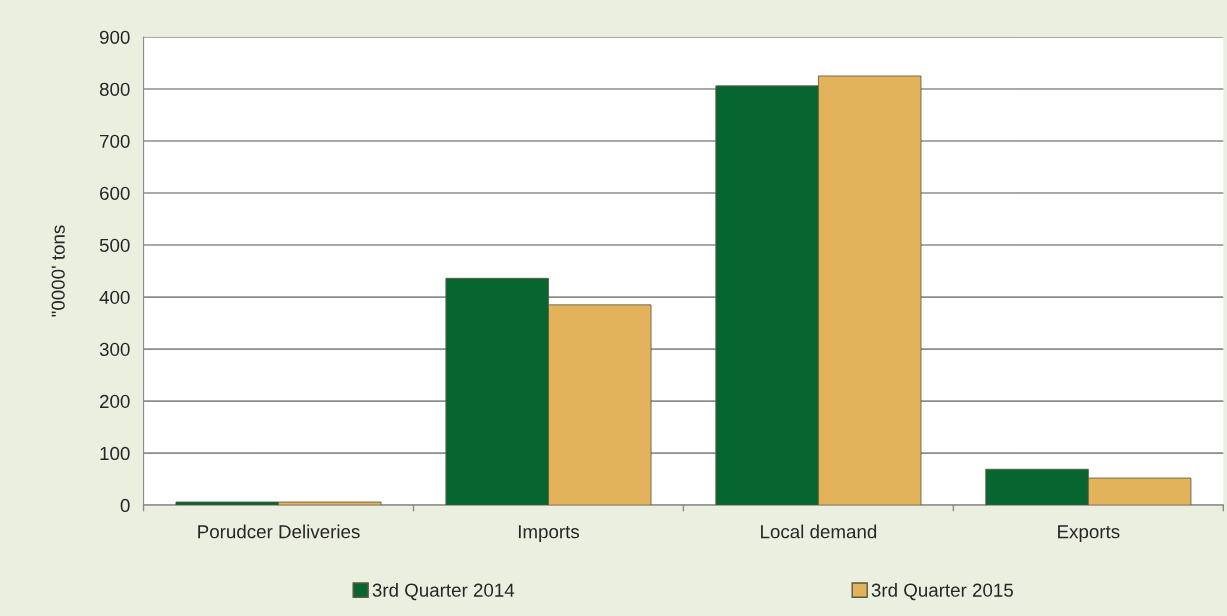 Image resolution: width=1227 pixels, height=616 pixels. I want to click on y-axis-title: "0000' tons, so click(58, 271).